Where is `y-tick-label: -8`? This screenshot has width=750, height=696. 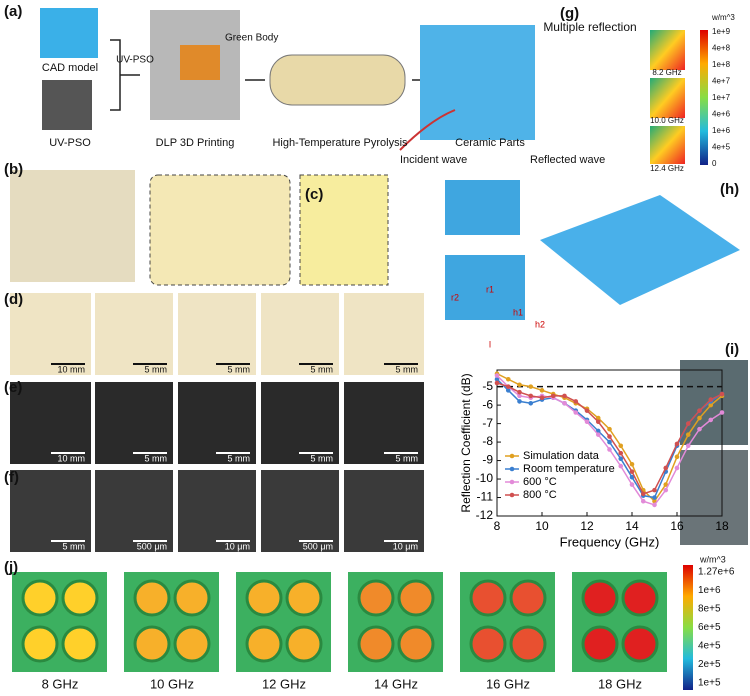 y-tick-label: -8 is located at coordinates (487, 441).